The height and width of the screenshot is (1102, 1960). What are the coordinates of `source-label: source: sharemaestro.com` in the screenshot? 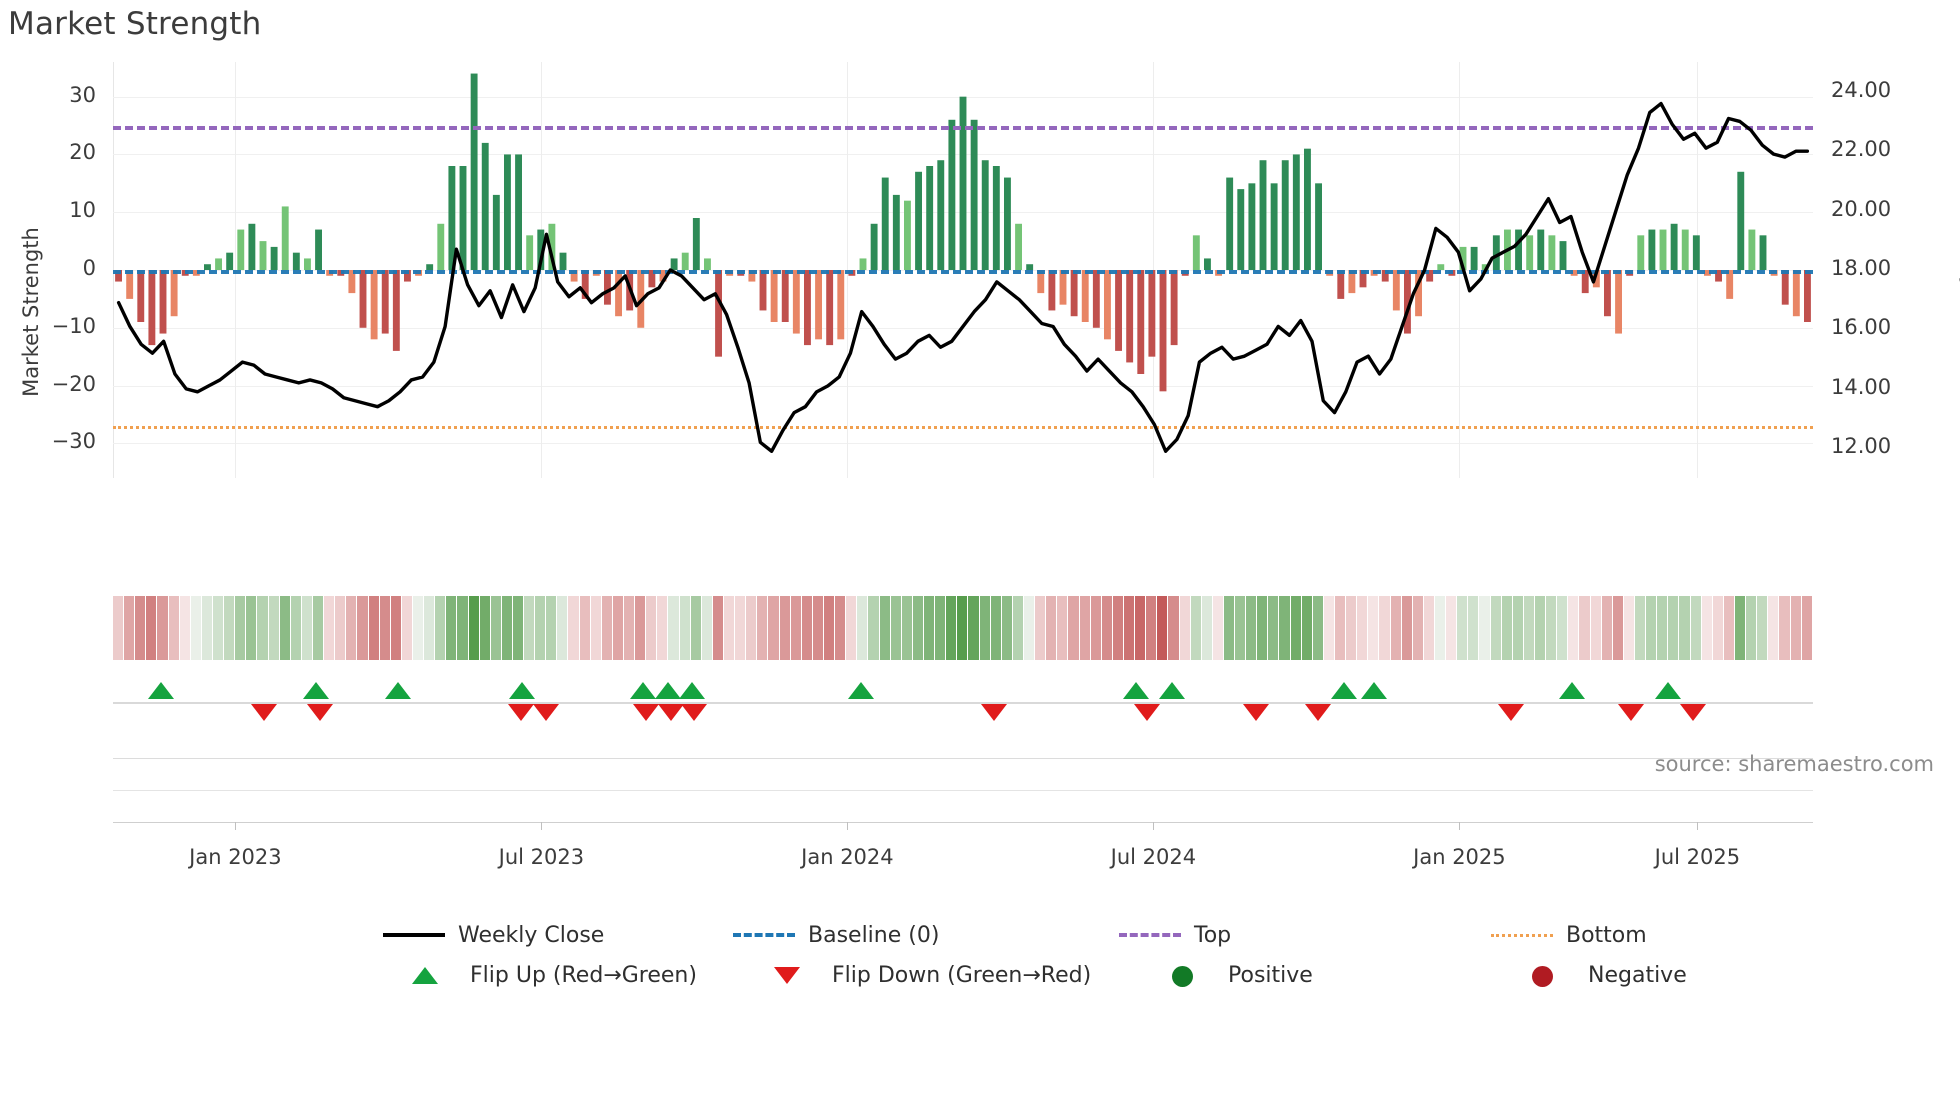 It's located at (1794, 764).